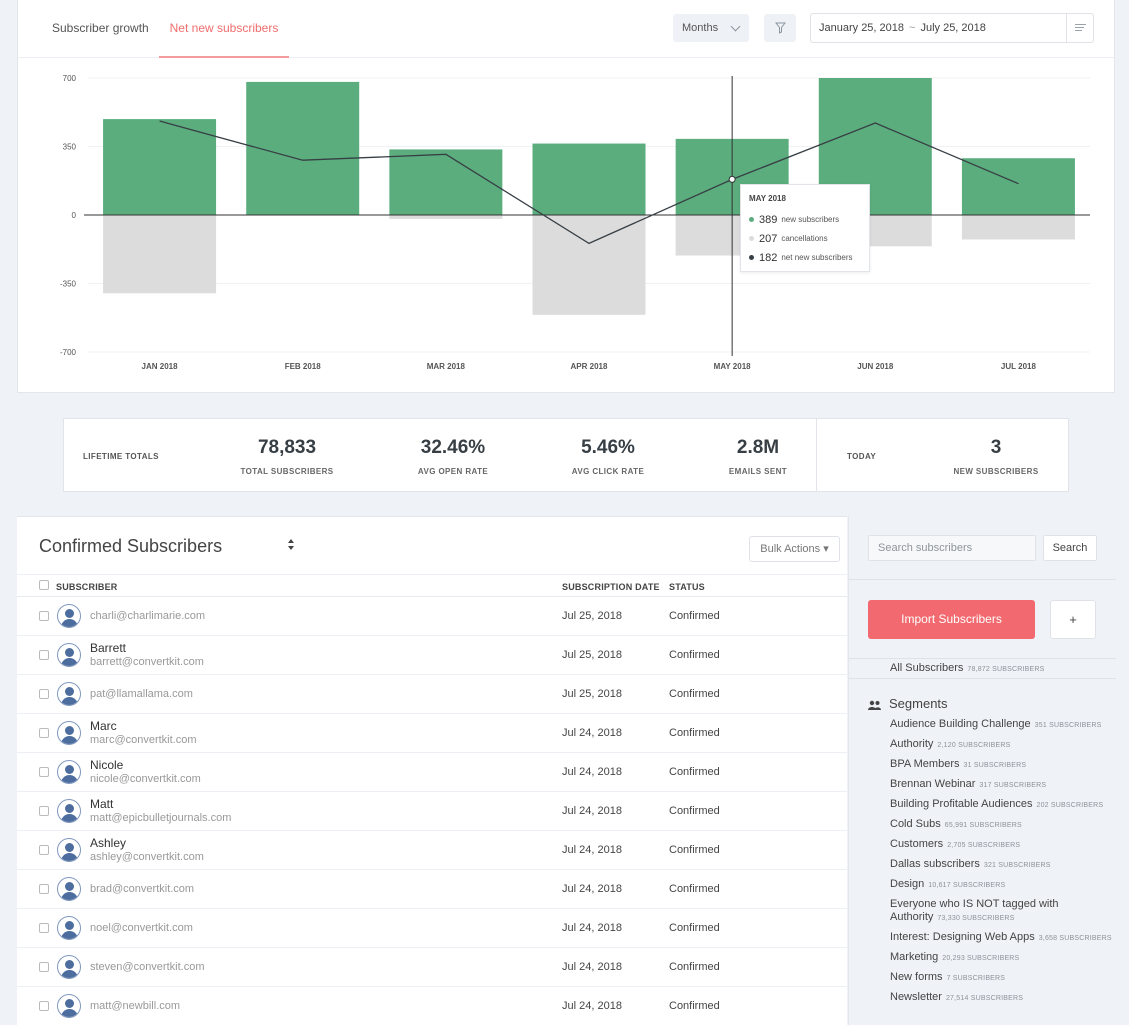 This screenshot has width=1129, height=1025. Describe the element at coordinates (148, 616) in the screenshot. I see `subscriber-email: charli@charlimarie.com` at that location.